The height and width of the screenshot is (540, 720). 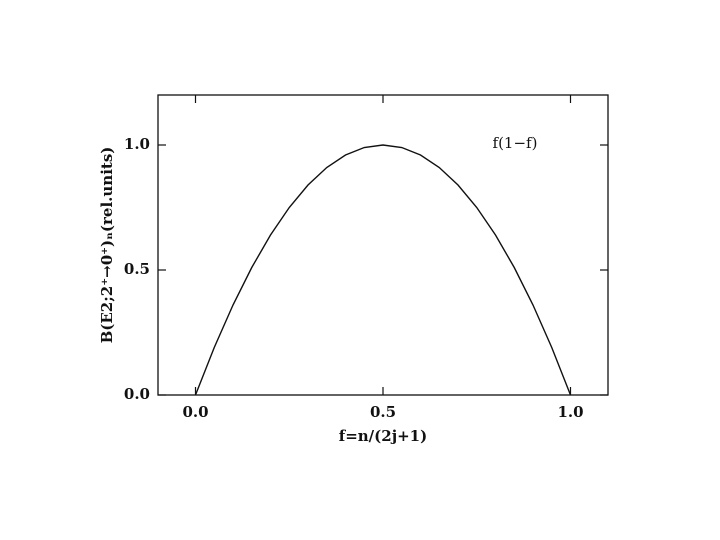 What do you see at coordinates (107, 245) in the screenshot?
I see `y-axis-label: B(E2;2⁺→0⁺)ₙ(rel.units)` at bounding box center [107, 245].